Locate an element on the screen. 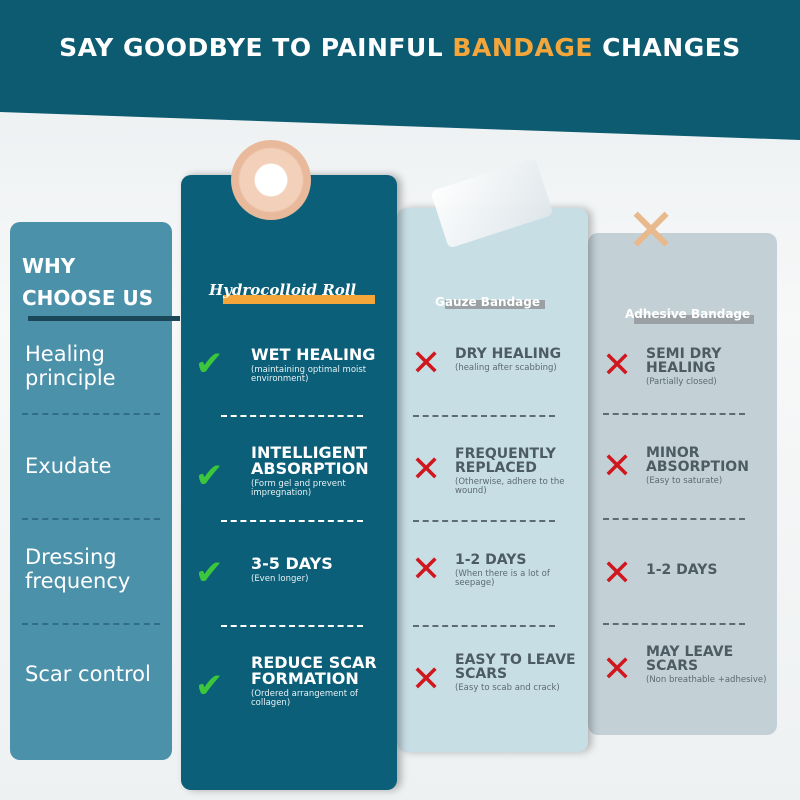 The height and width of the screenshot is (800, 800). cell-main: DRY HEALING is located at coordinates (508, 354).